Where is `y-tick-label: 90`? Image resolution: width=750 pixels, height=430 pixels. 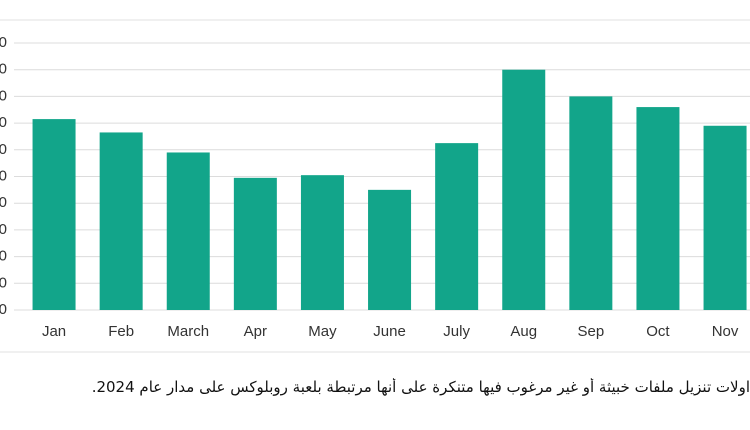
y-tick-label: 90 is located at coordinates (3, 69).